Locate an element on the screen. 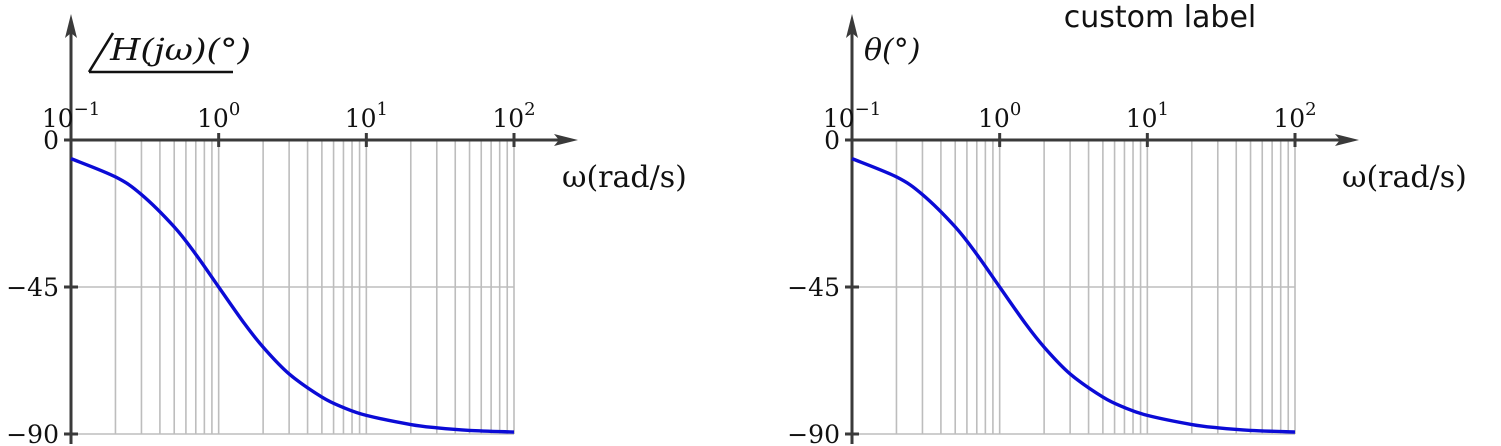 The image size is (1501, 446). angle-symbol-icon is located at coordinates (160, 53).